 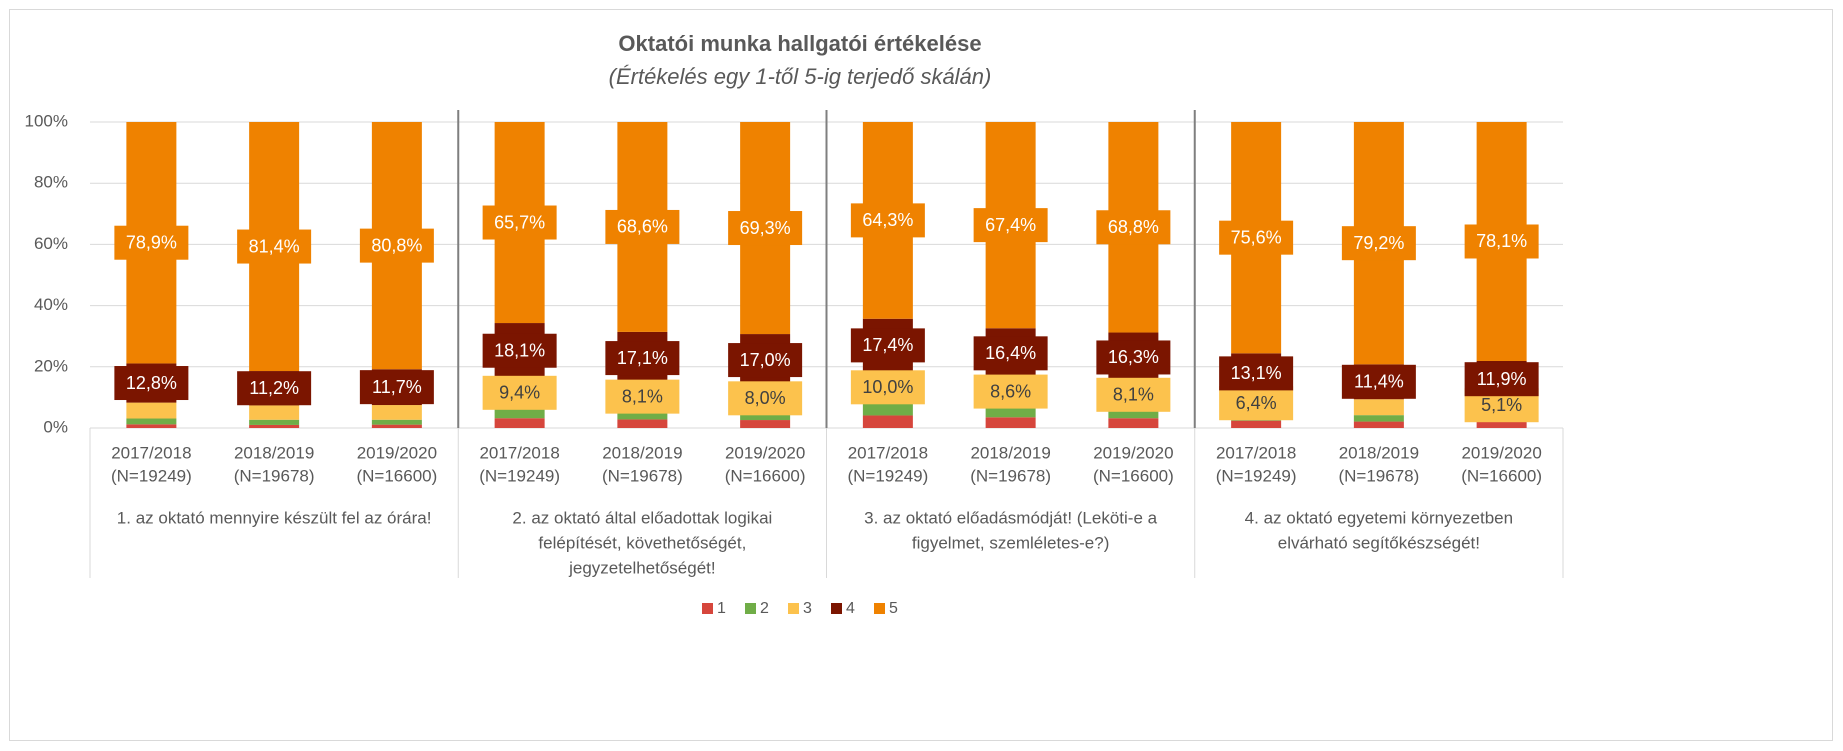 What do you see at coordinates (46, 120) in the screenshot?
I see `y-tick-label: 100%` at bounding box center [46, 120].